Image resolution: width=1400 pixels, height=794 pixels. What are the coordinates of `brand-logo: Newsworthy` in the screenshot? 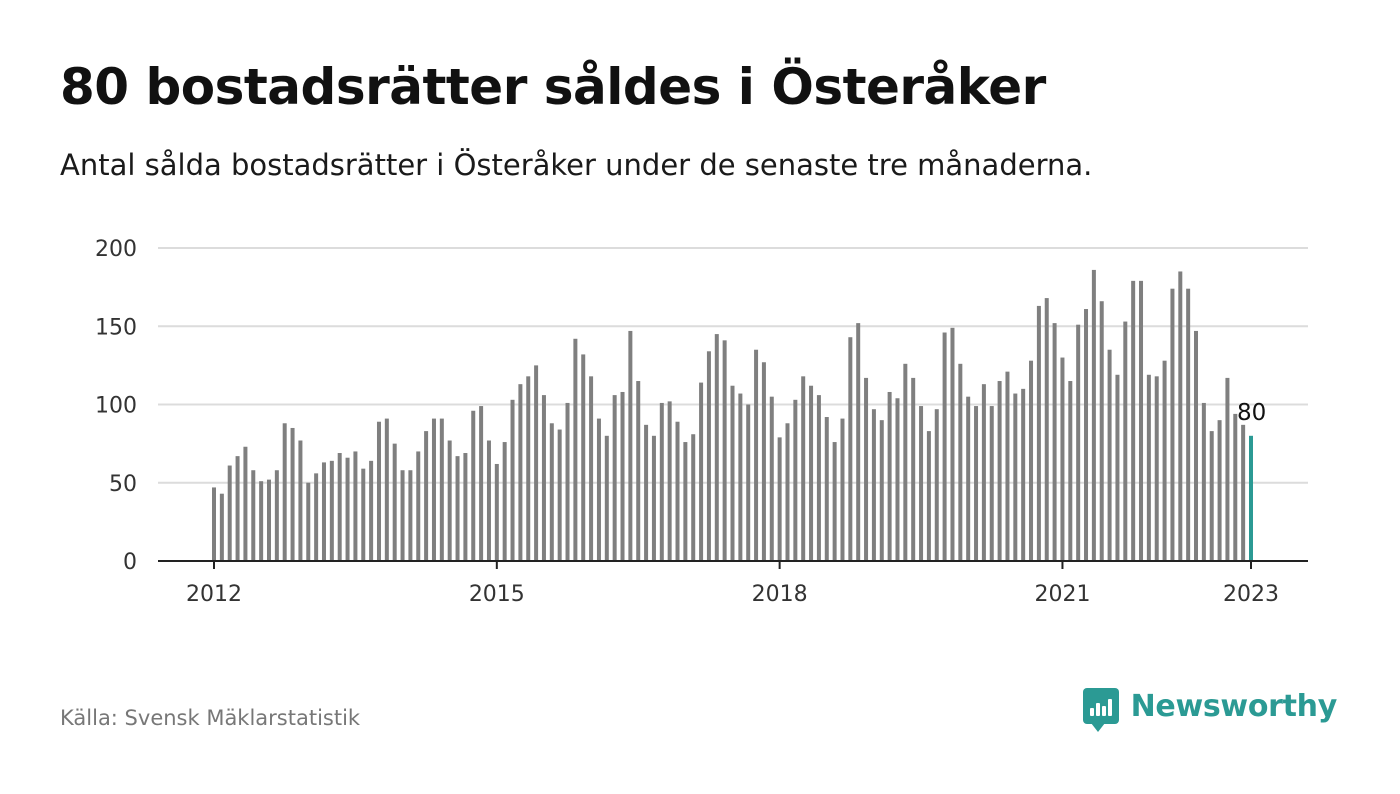 It's located at (1210, 710).